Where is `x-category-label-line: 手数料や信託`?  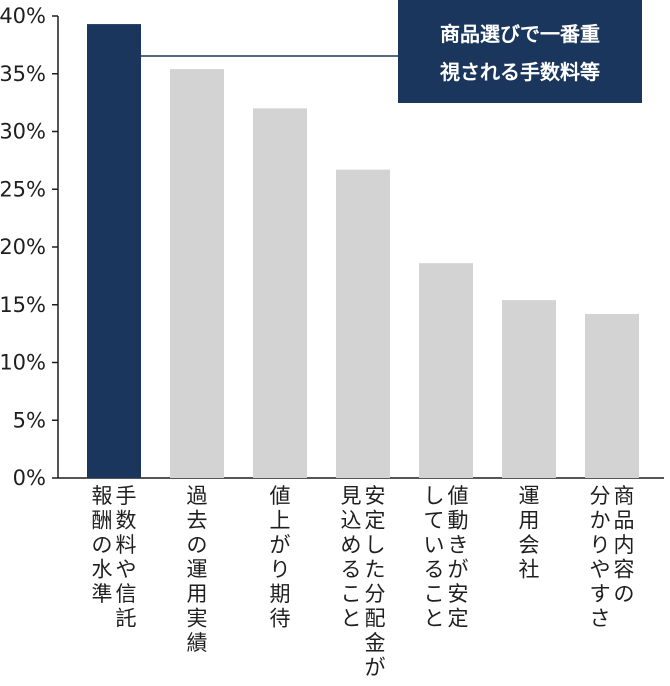 x-category-label-line: 手数料や信託 is located at coordinates (126, 557).